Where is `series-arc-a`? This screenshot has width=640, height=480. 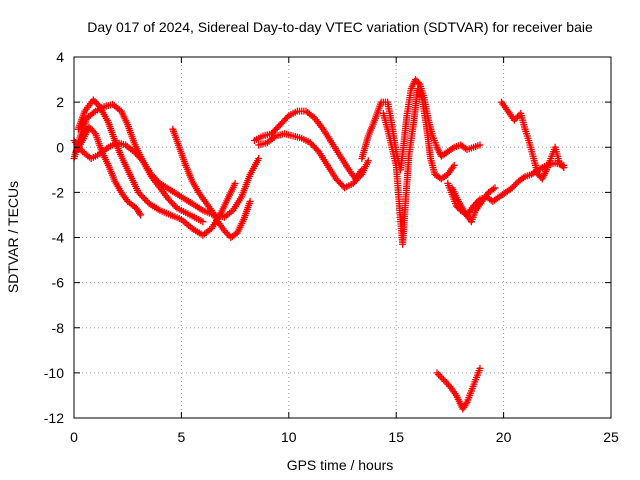 series-arc-a is located at coordinates (166, 160).